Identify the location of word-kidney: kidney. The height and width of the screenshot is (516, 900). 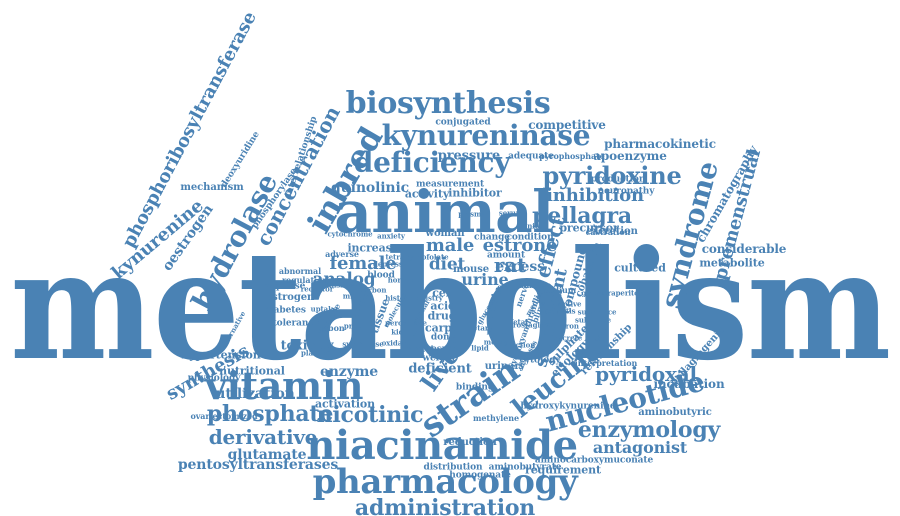
(404, 332).